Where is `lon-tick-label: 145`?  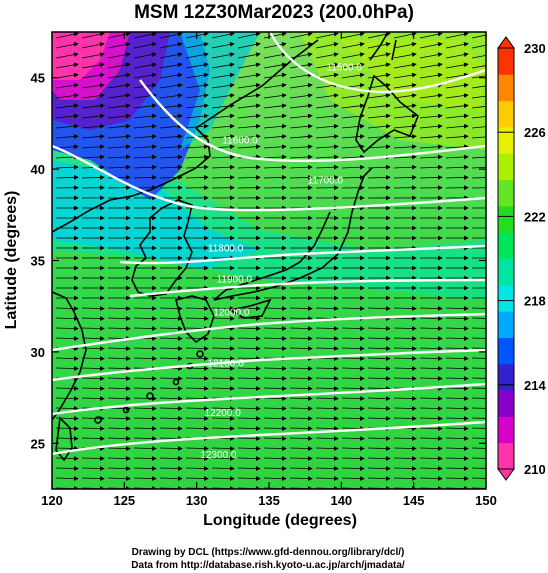 lon-tick-label: 145 is located at coordinates (414, 500).